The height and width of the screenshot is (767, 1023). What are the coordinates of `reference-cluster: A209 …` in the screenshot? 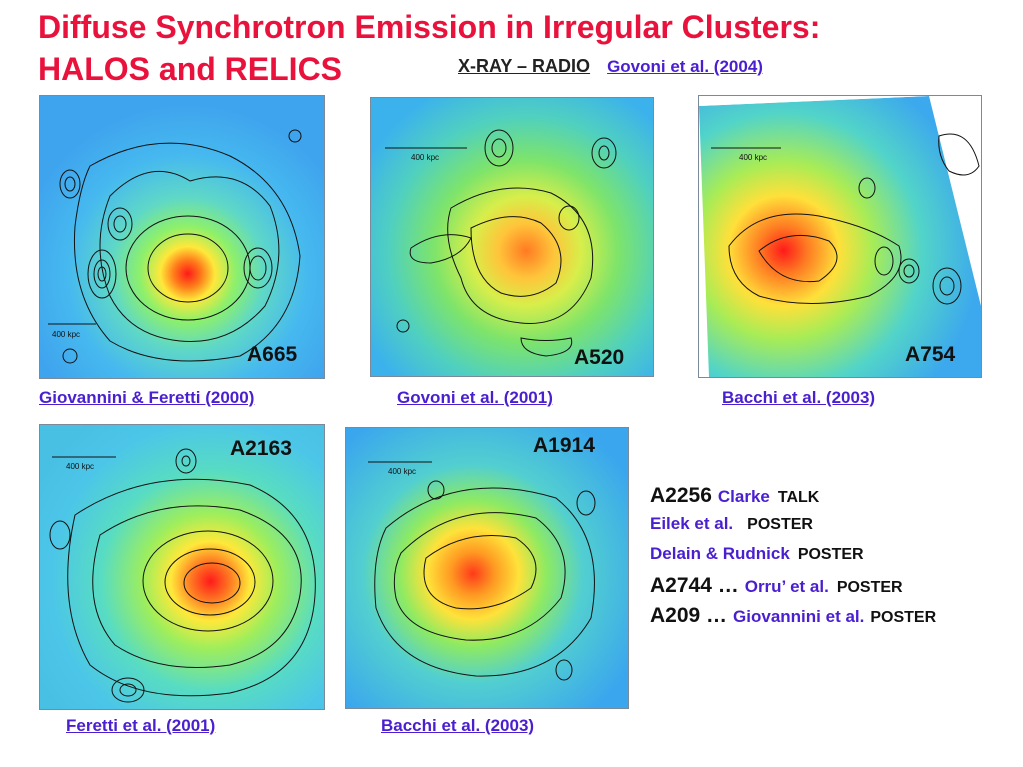 It's located at (689, 615).